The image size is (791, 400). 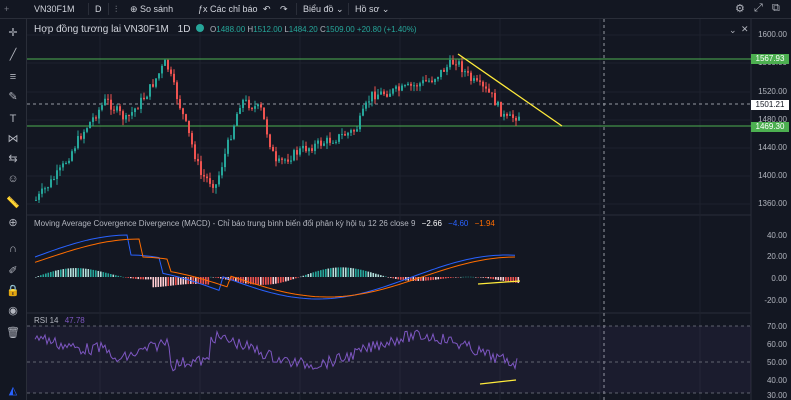 What do you see at coordinates (770, 105) in the screenshot?
I see `current-price-tag: 1501.21` at bounding box center [770, 105].